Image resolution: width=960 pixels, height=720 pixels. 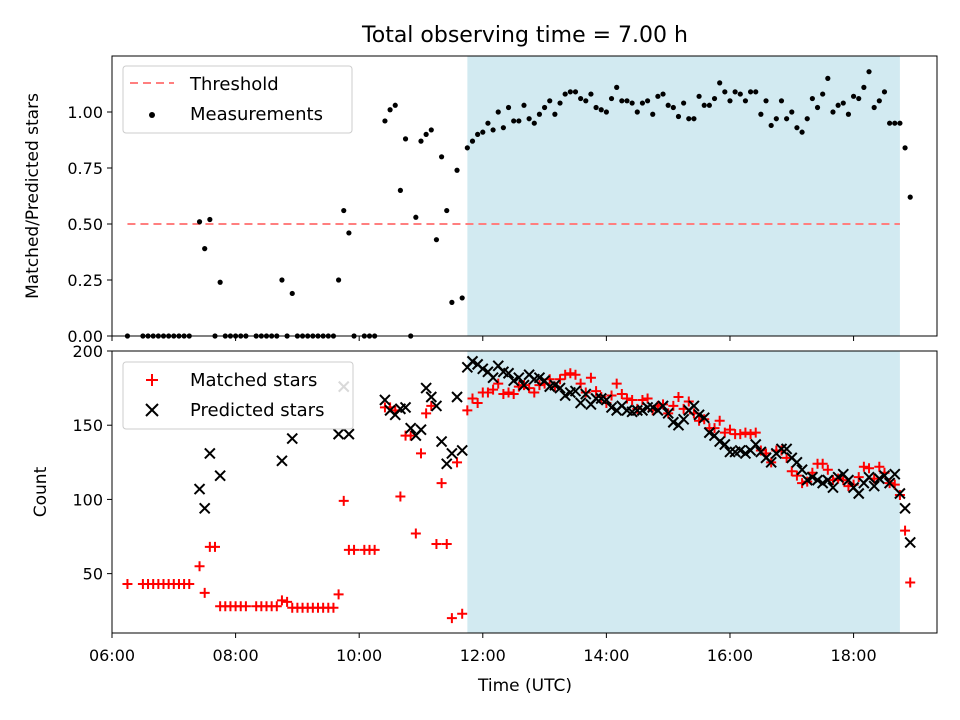 I want to click on legend-predicted-swatch, so click(x=152, y=410).